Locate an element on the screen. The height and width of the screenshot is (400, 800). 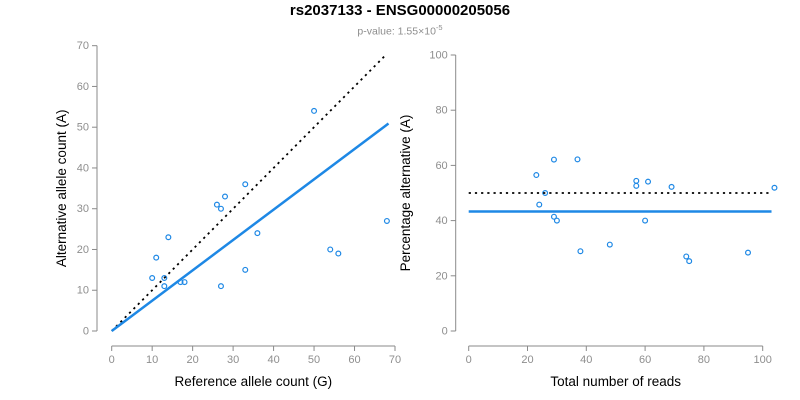
x-tick-label: 70 is located at coordinates (395, 360).